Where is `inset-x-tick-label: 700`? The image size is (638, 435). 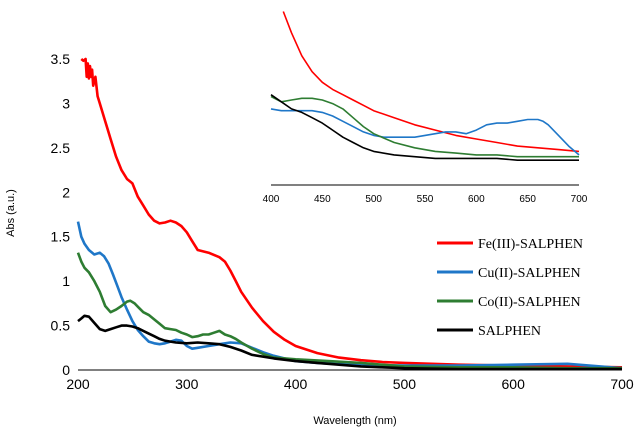
inset-x-tick-label: 700 is located at coordinates (579, 199).